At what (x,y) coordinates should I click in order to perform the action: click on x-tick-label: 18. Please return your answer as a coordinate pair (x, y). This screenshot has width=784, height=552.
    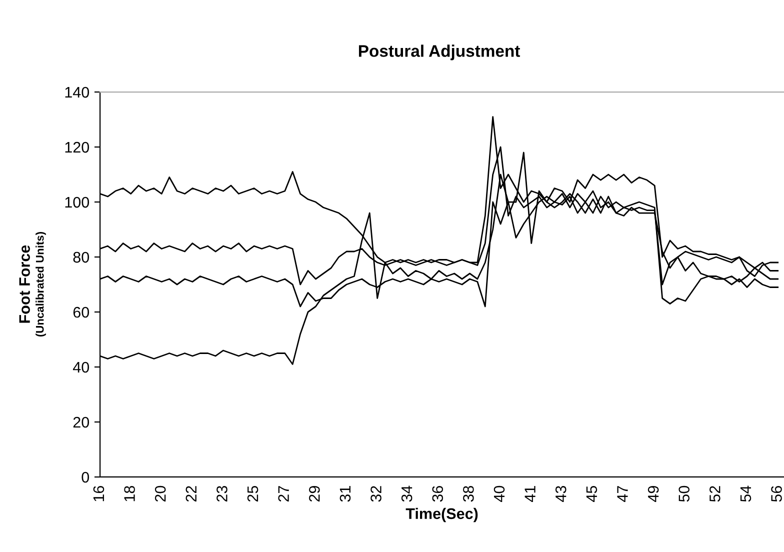
    Looking at the image, I should click on (129, 494).